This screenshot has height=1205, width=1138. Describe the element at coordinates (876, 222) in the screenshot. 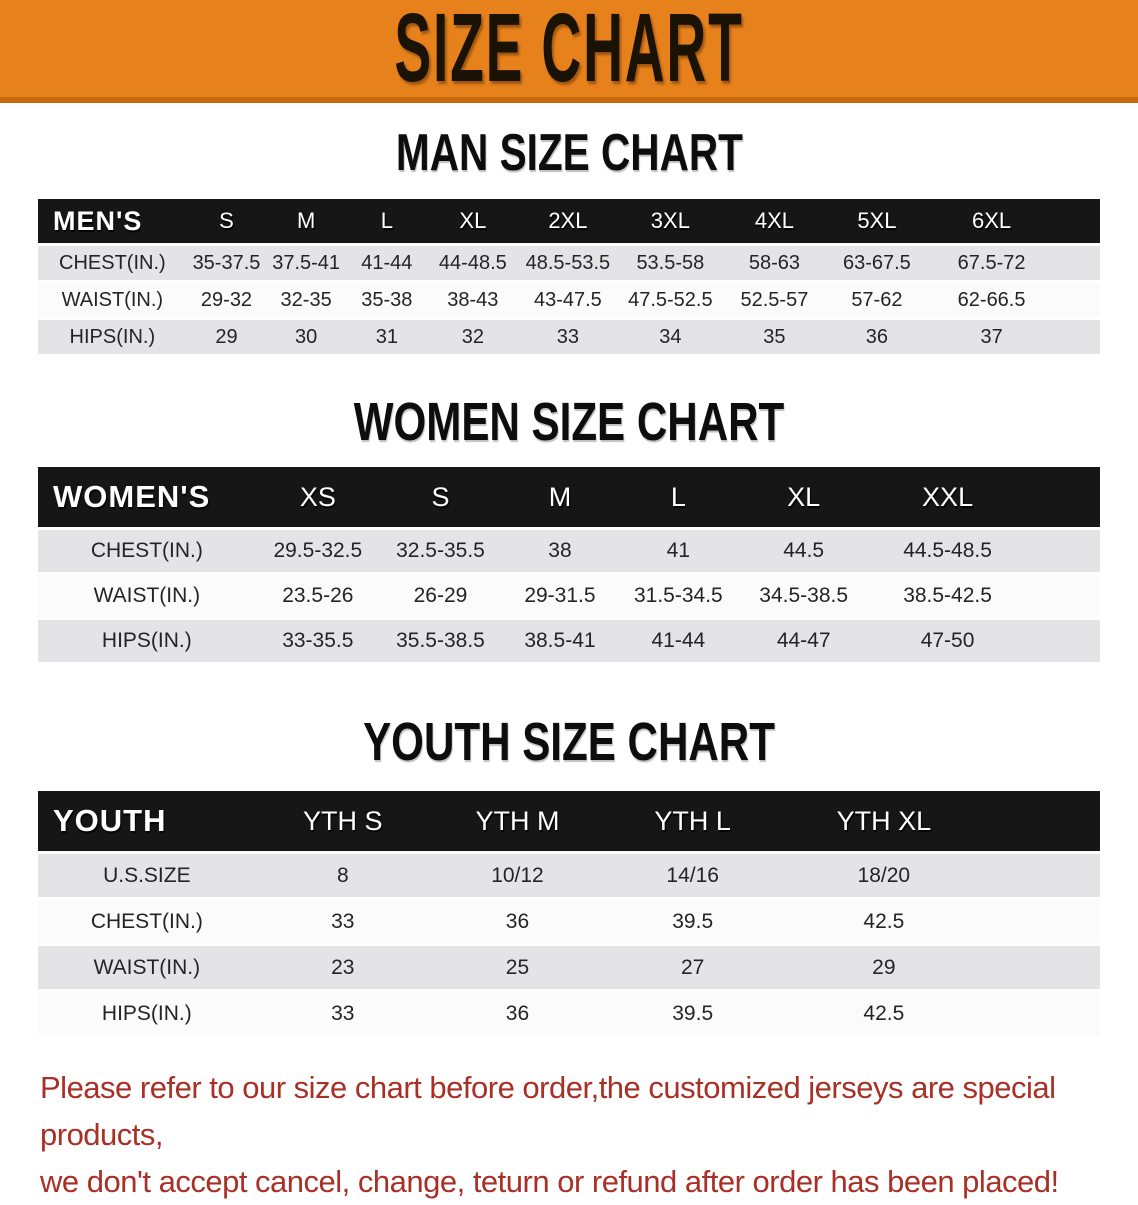

I see `size-column-header: 5XL` at that location.